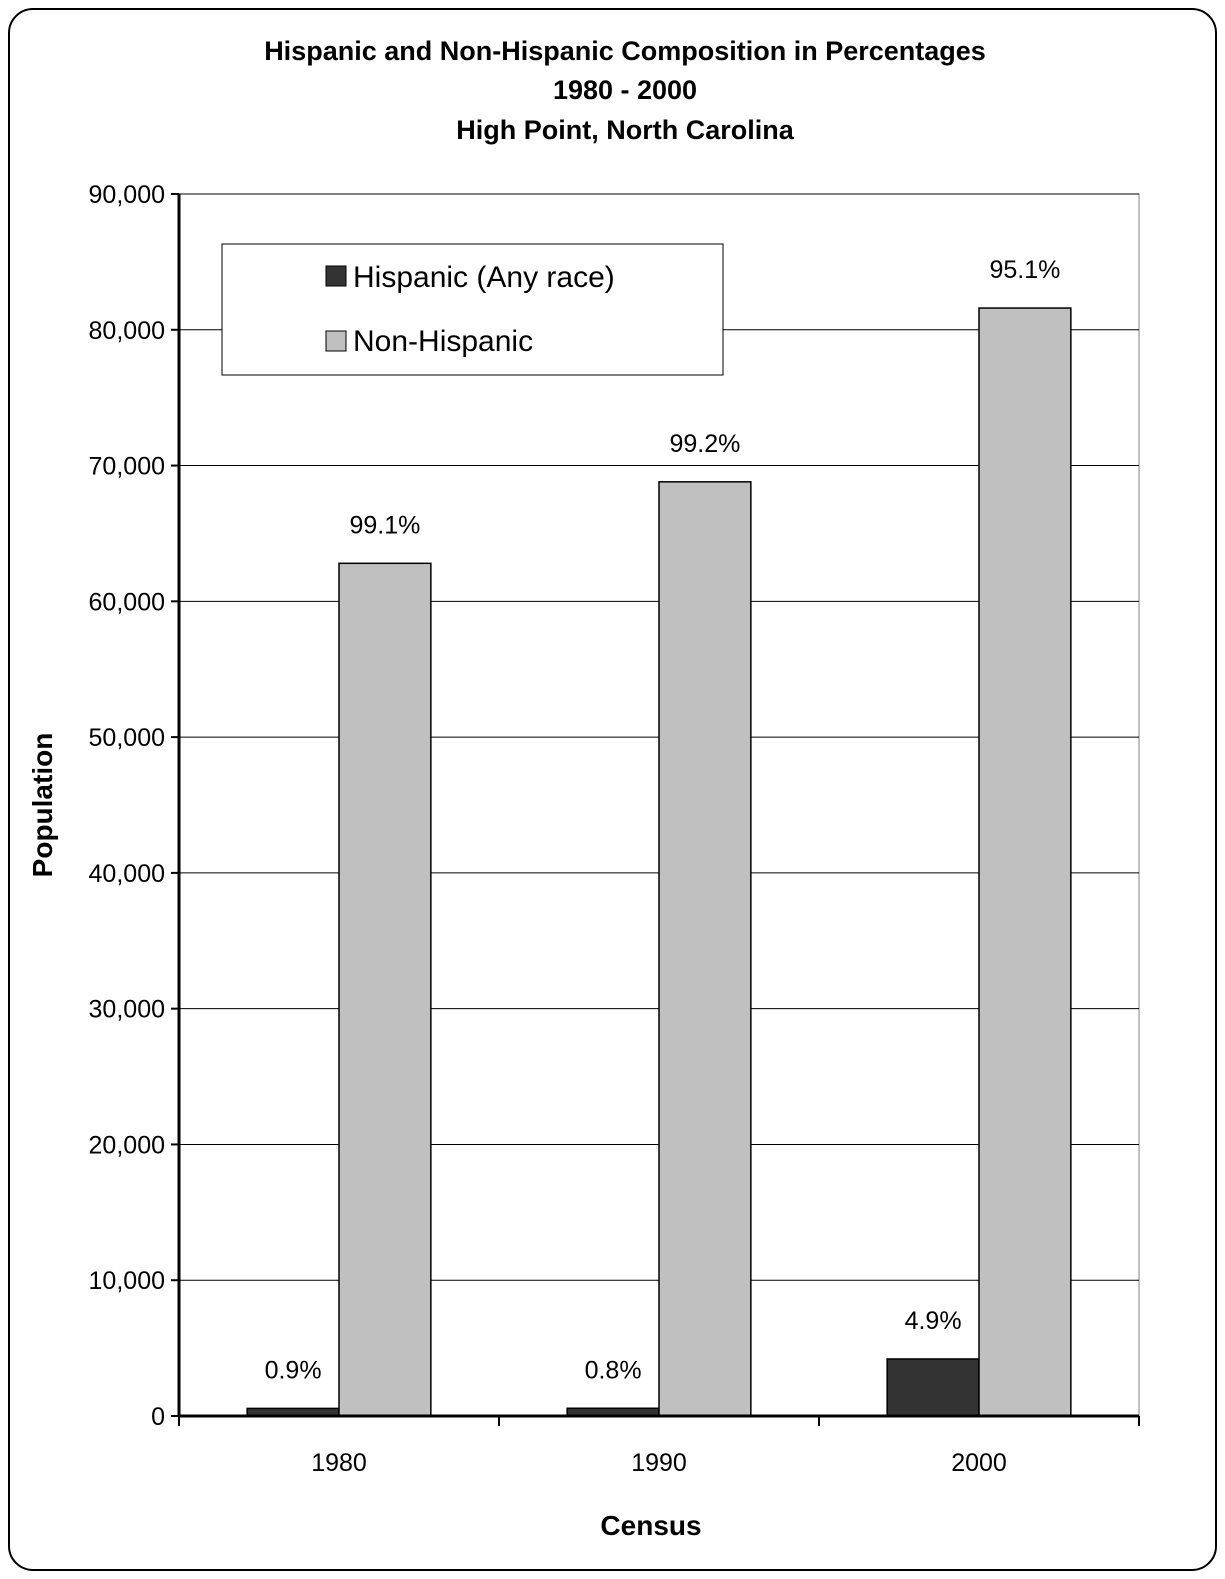  I want to click on x-axis-title: Census, so click(650, 1525).